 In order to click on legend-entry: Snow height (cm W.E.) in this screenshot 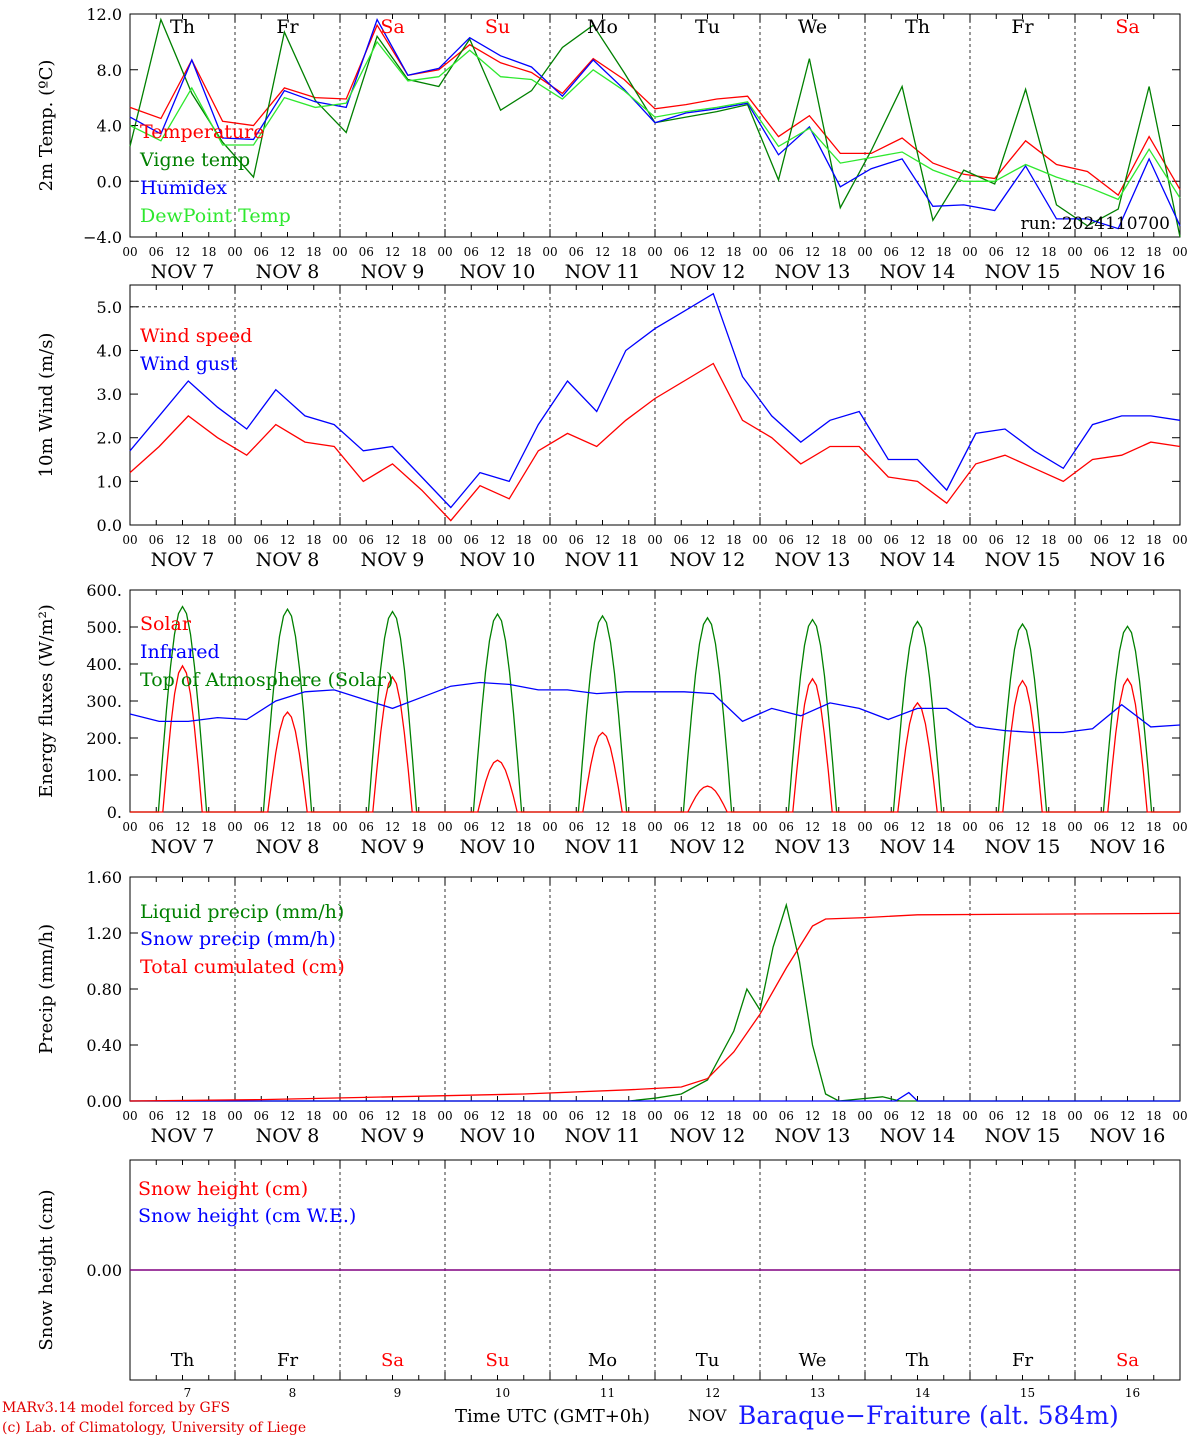, I will do `click(247, 1216)`.